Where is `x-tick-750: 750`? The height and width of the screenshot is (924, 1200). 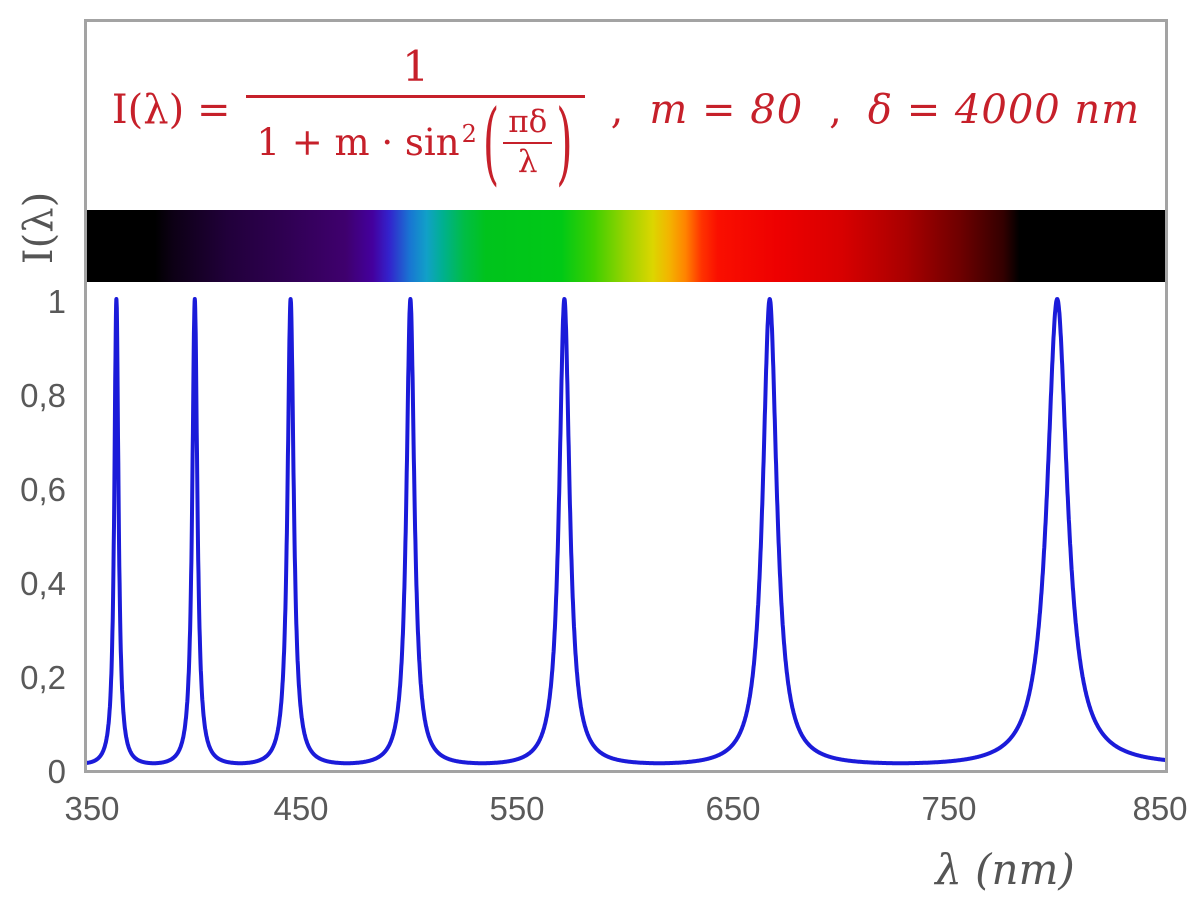
x-tick-750: 750 is located at coordinates (949, 808).